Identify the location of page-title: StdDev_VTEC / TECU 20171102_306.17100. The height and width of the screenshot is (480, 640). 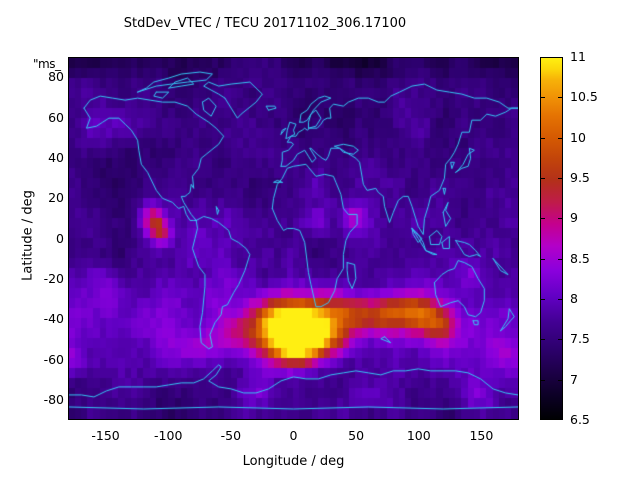
(265, 23).